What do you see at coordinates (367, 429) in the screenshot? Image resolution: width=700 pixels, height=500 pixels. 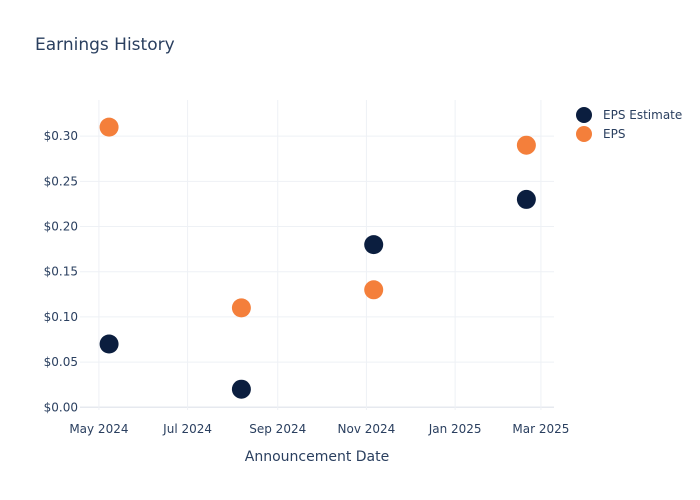 I see `x-tick-label: Nov 2024` at bounding box center [367, 429].